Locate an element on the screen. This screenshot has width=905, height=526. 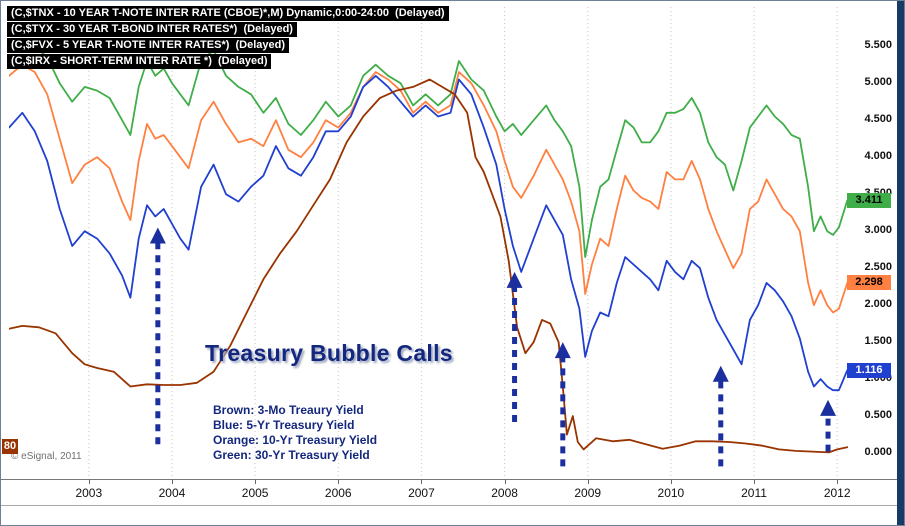
price-axis-label: 0.500 is located at coordinates (878, 415).